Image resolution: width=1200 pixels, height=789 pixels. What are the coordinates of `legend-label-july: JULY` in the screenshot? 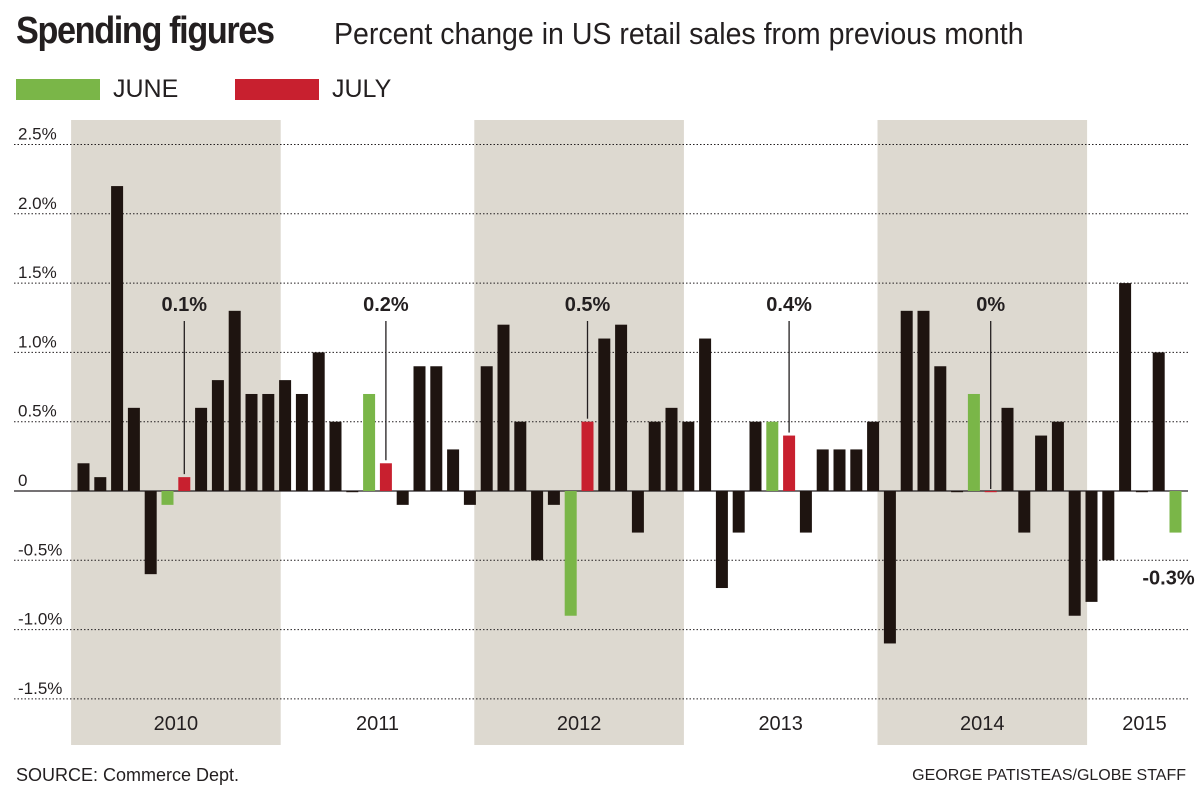 It's located at (362, 88).